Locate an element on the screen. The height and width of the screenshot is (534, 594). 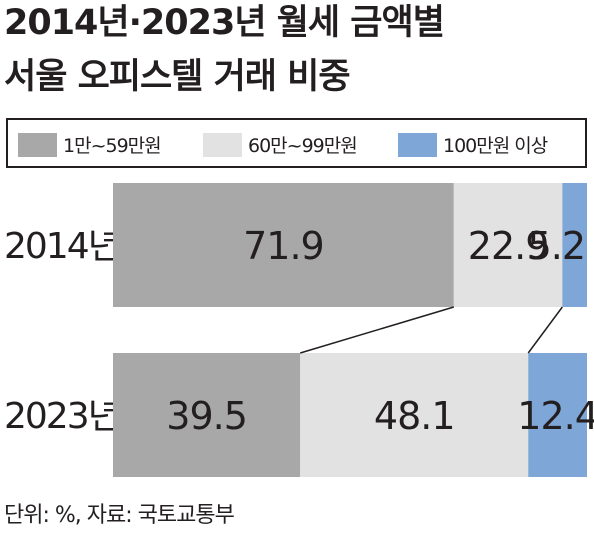
category-label-2023: 2023년 is located at coordinates (61, 416).